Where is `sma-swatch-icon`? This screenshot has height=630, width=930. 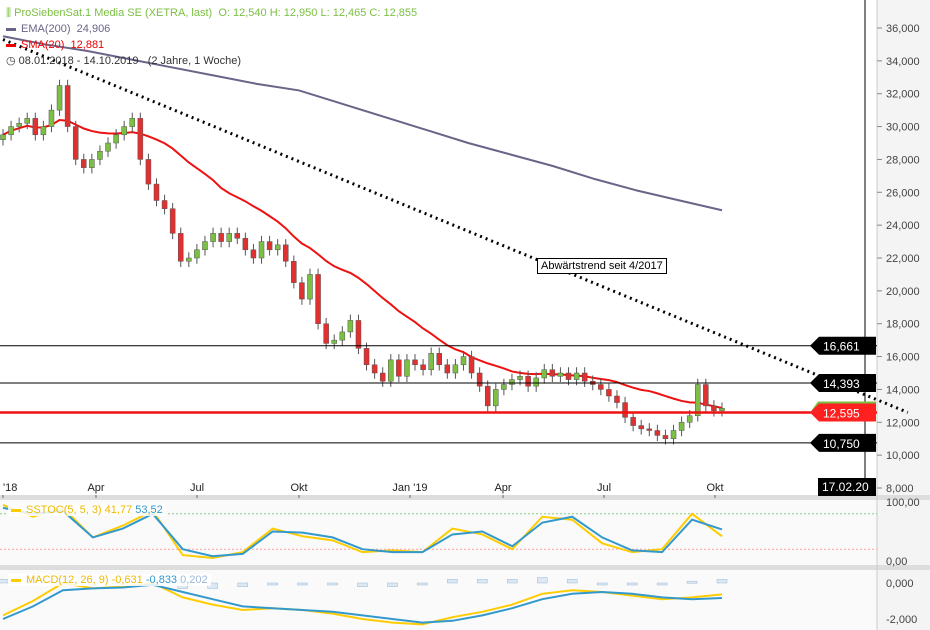 sma-swatch-icon is located at coordinates (11, 45).